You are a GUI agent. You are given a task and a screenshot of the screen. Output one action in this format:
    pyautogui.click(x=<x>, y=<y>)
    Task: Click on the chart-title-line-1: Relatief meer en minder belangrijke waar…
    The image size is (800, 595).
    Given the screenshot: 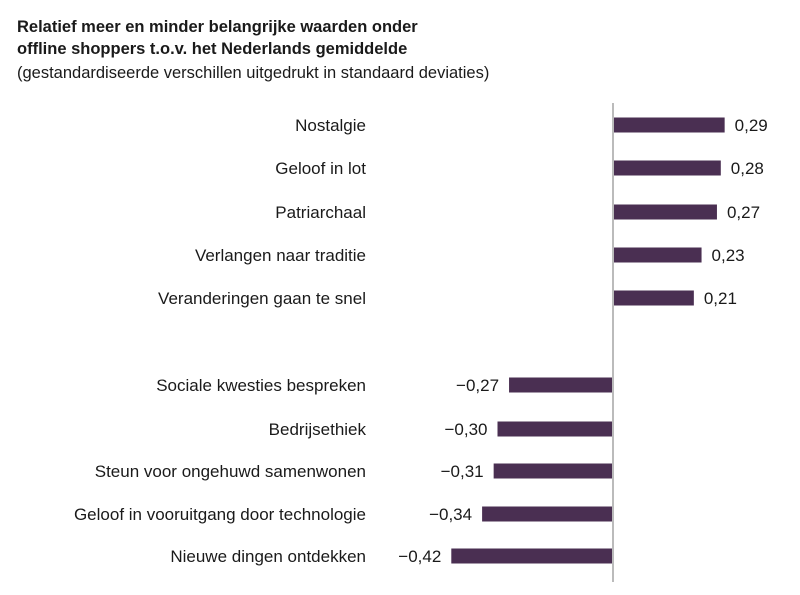 What is the action you would take?
    pyautogui.click(x=217, y=27)
    